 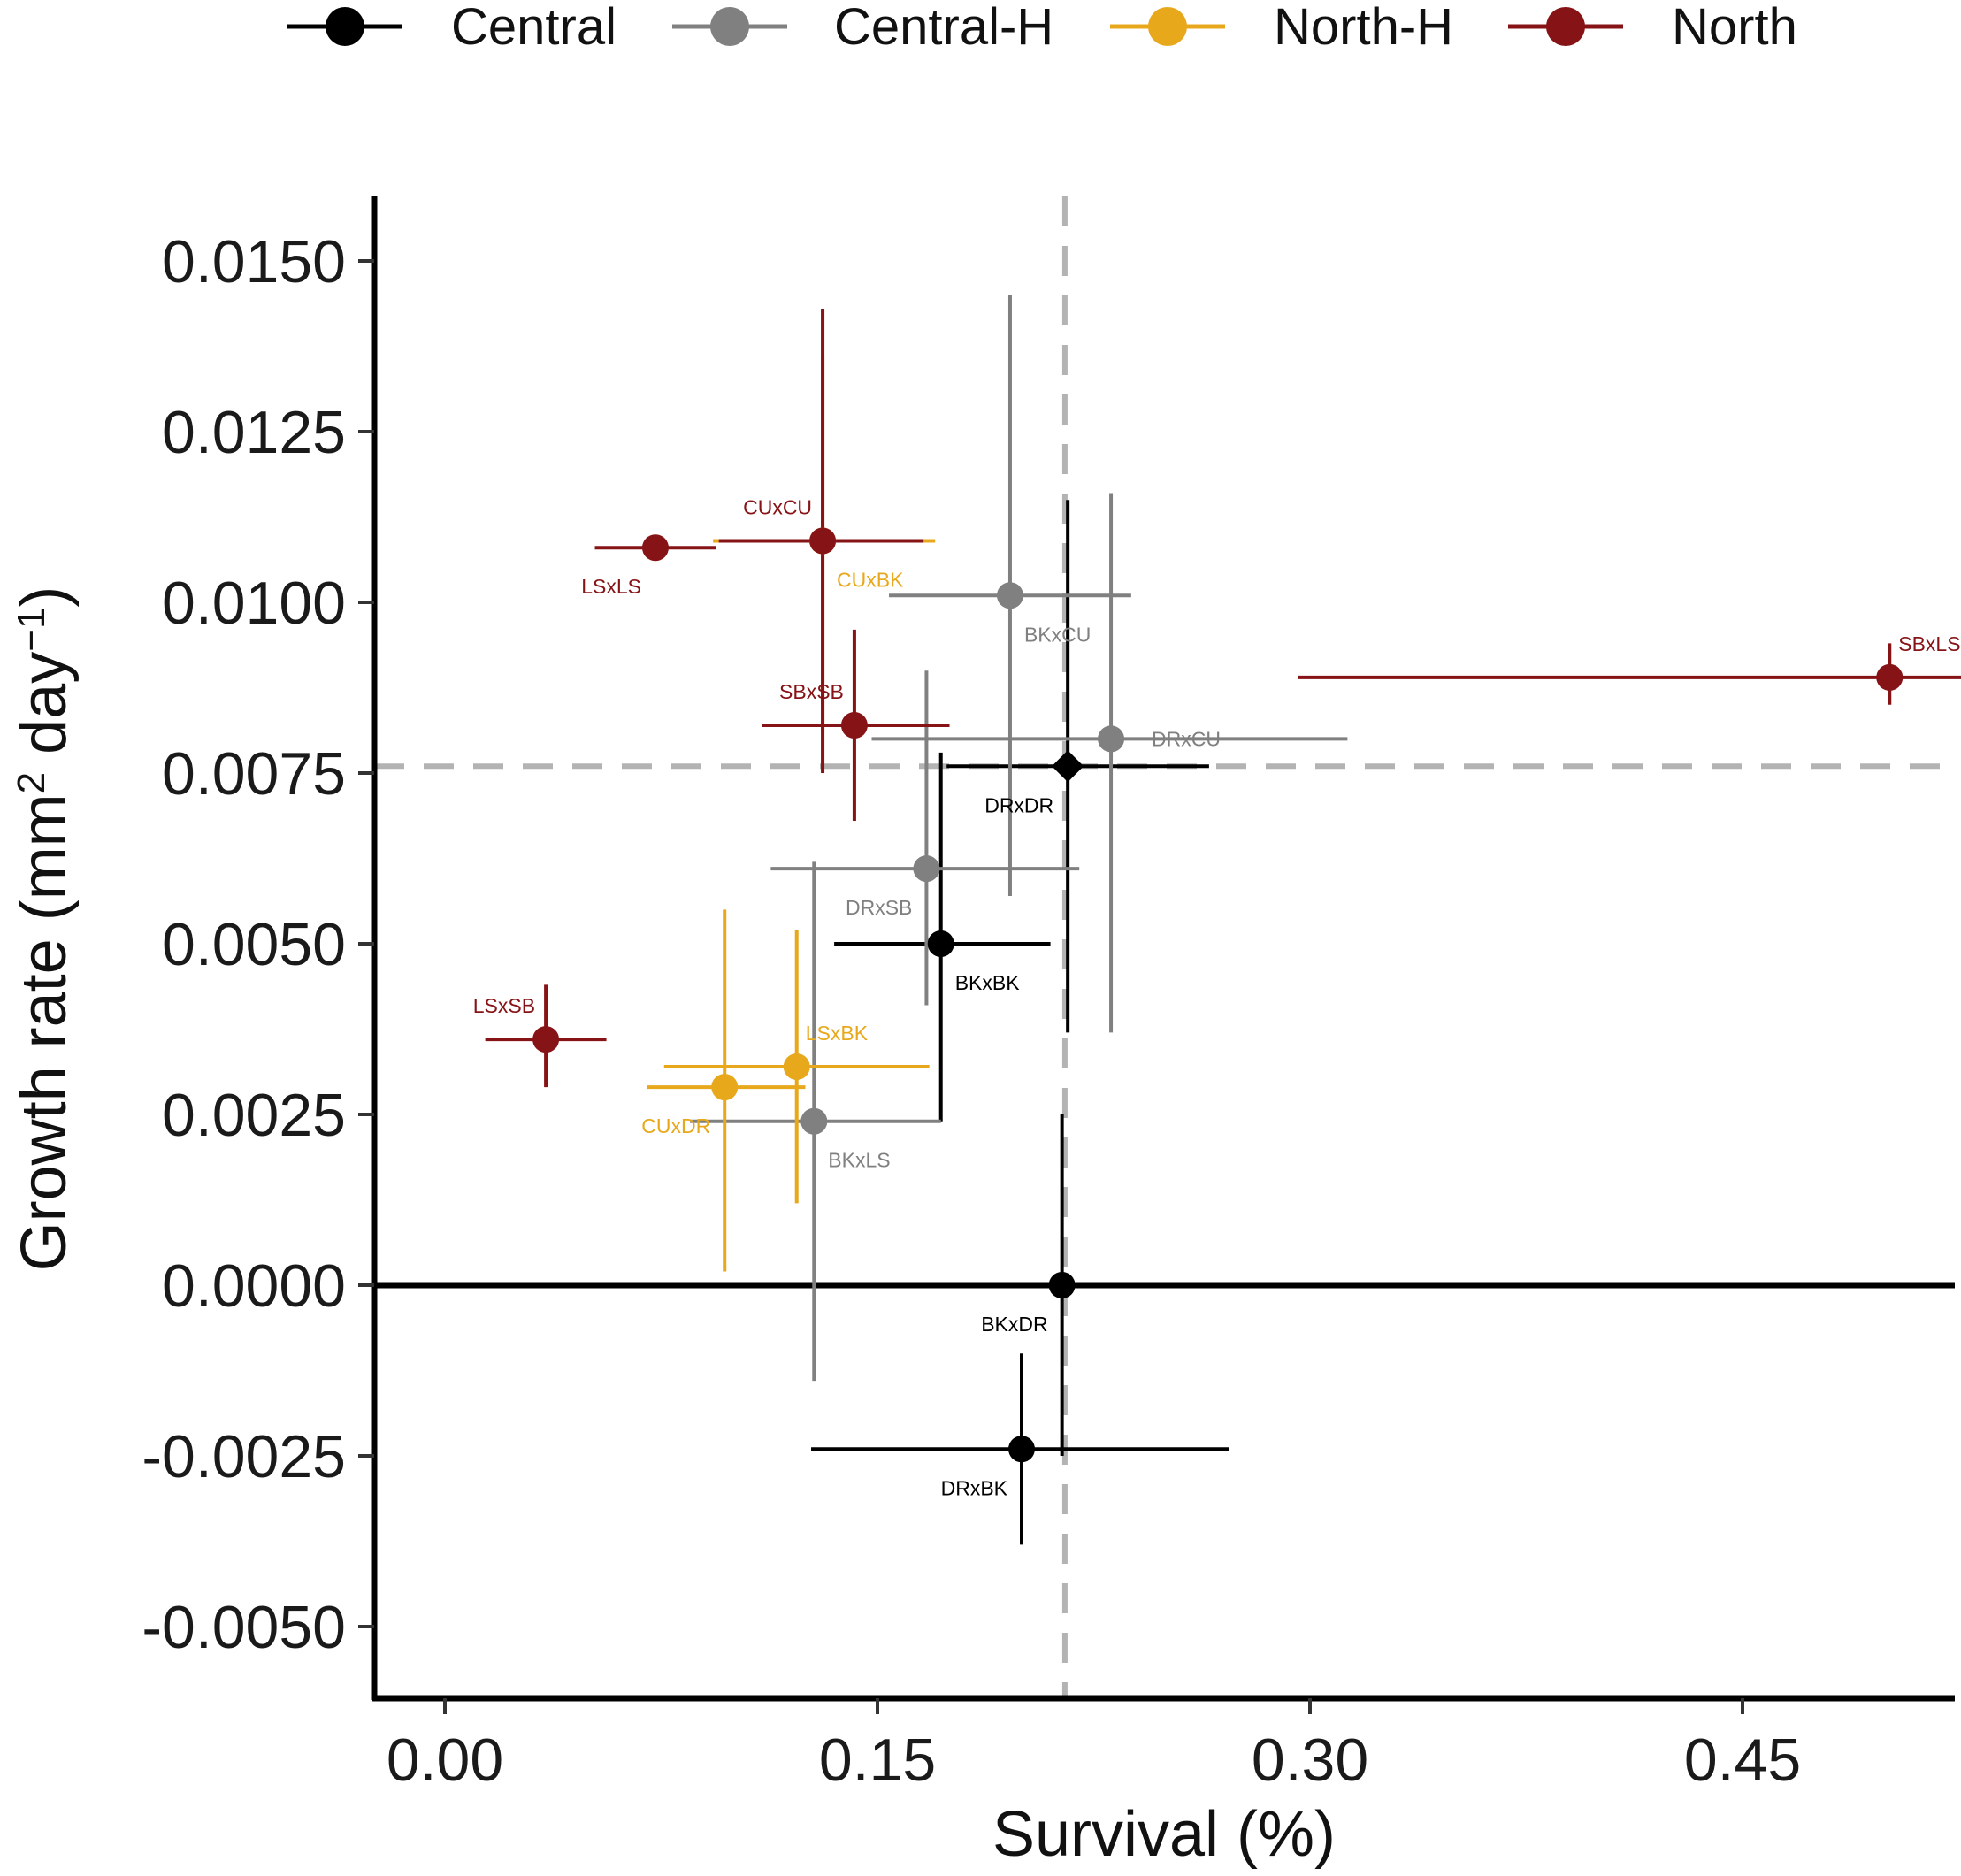 I want to click on y-tick-label: 0.0025, so click(x=254, y=1116).